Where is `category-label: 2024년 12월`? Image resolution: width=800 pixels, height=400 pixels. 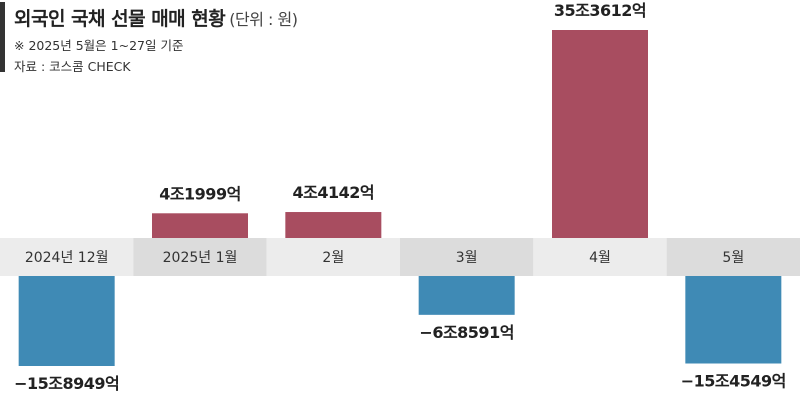
category-label: 2024년 12월 is located at coordinates (67, 258).